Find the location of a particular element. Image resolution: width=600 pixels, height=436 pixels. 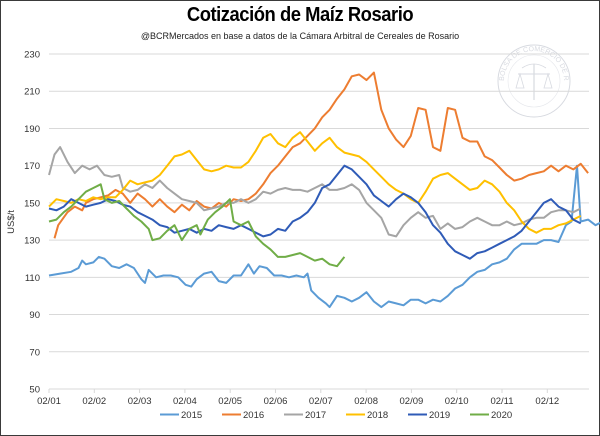

y-tick-label: 170 is located at coordinates (32, 166).